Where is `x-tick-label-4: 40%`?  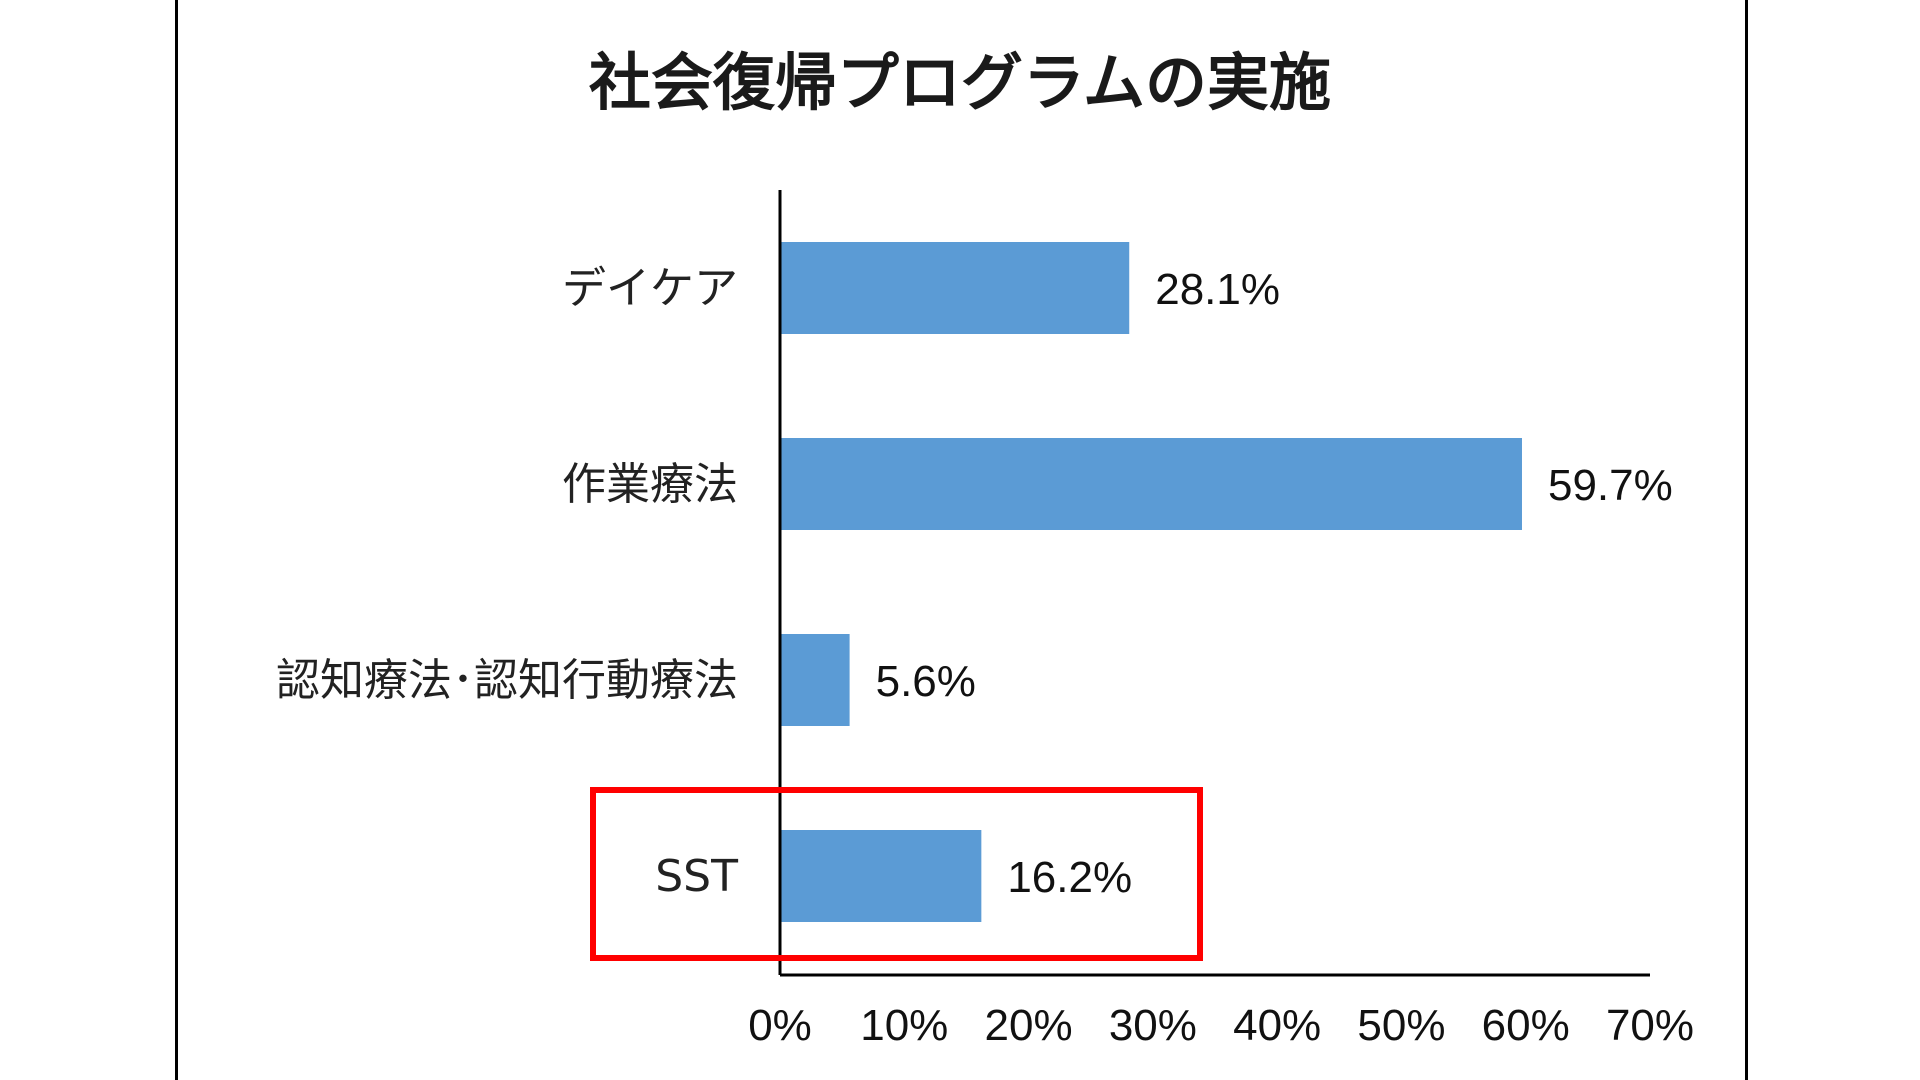 x-tick-label-4: 40% is located at coordinates (1277, 1025).